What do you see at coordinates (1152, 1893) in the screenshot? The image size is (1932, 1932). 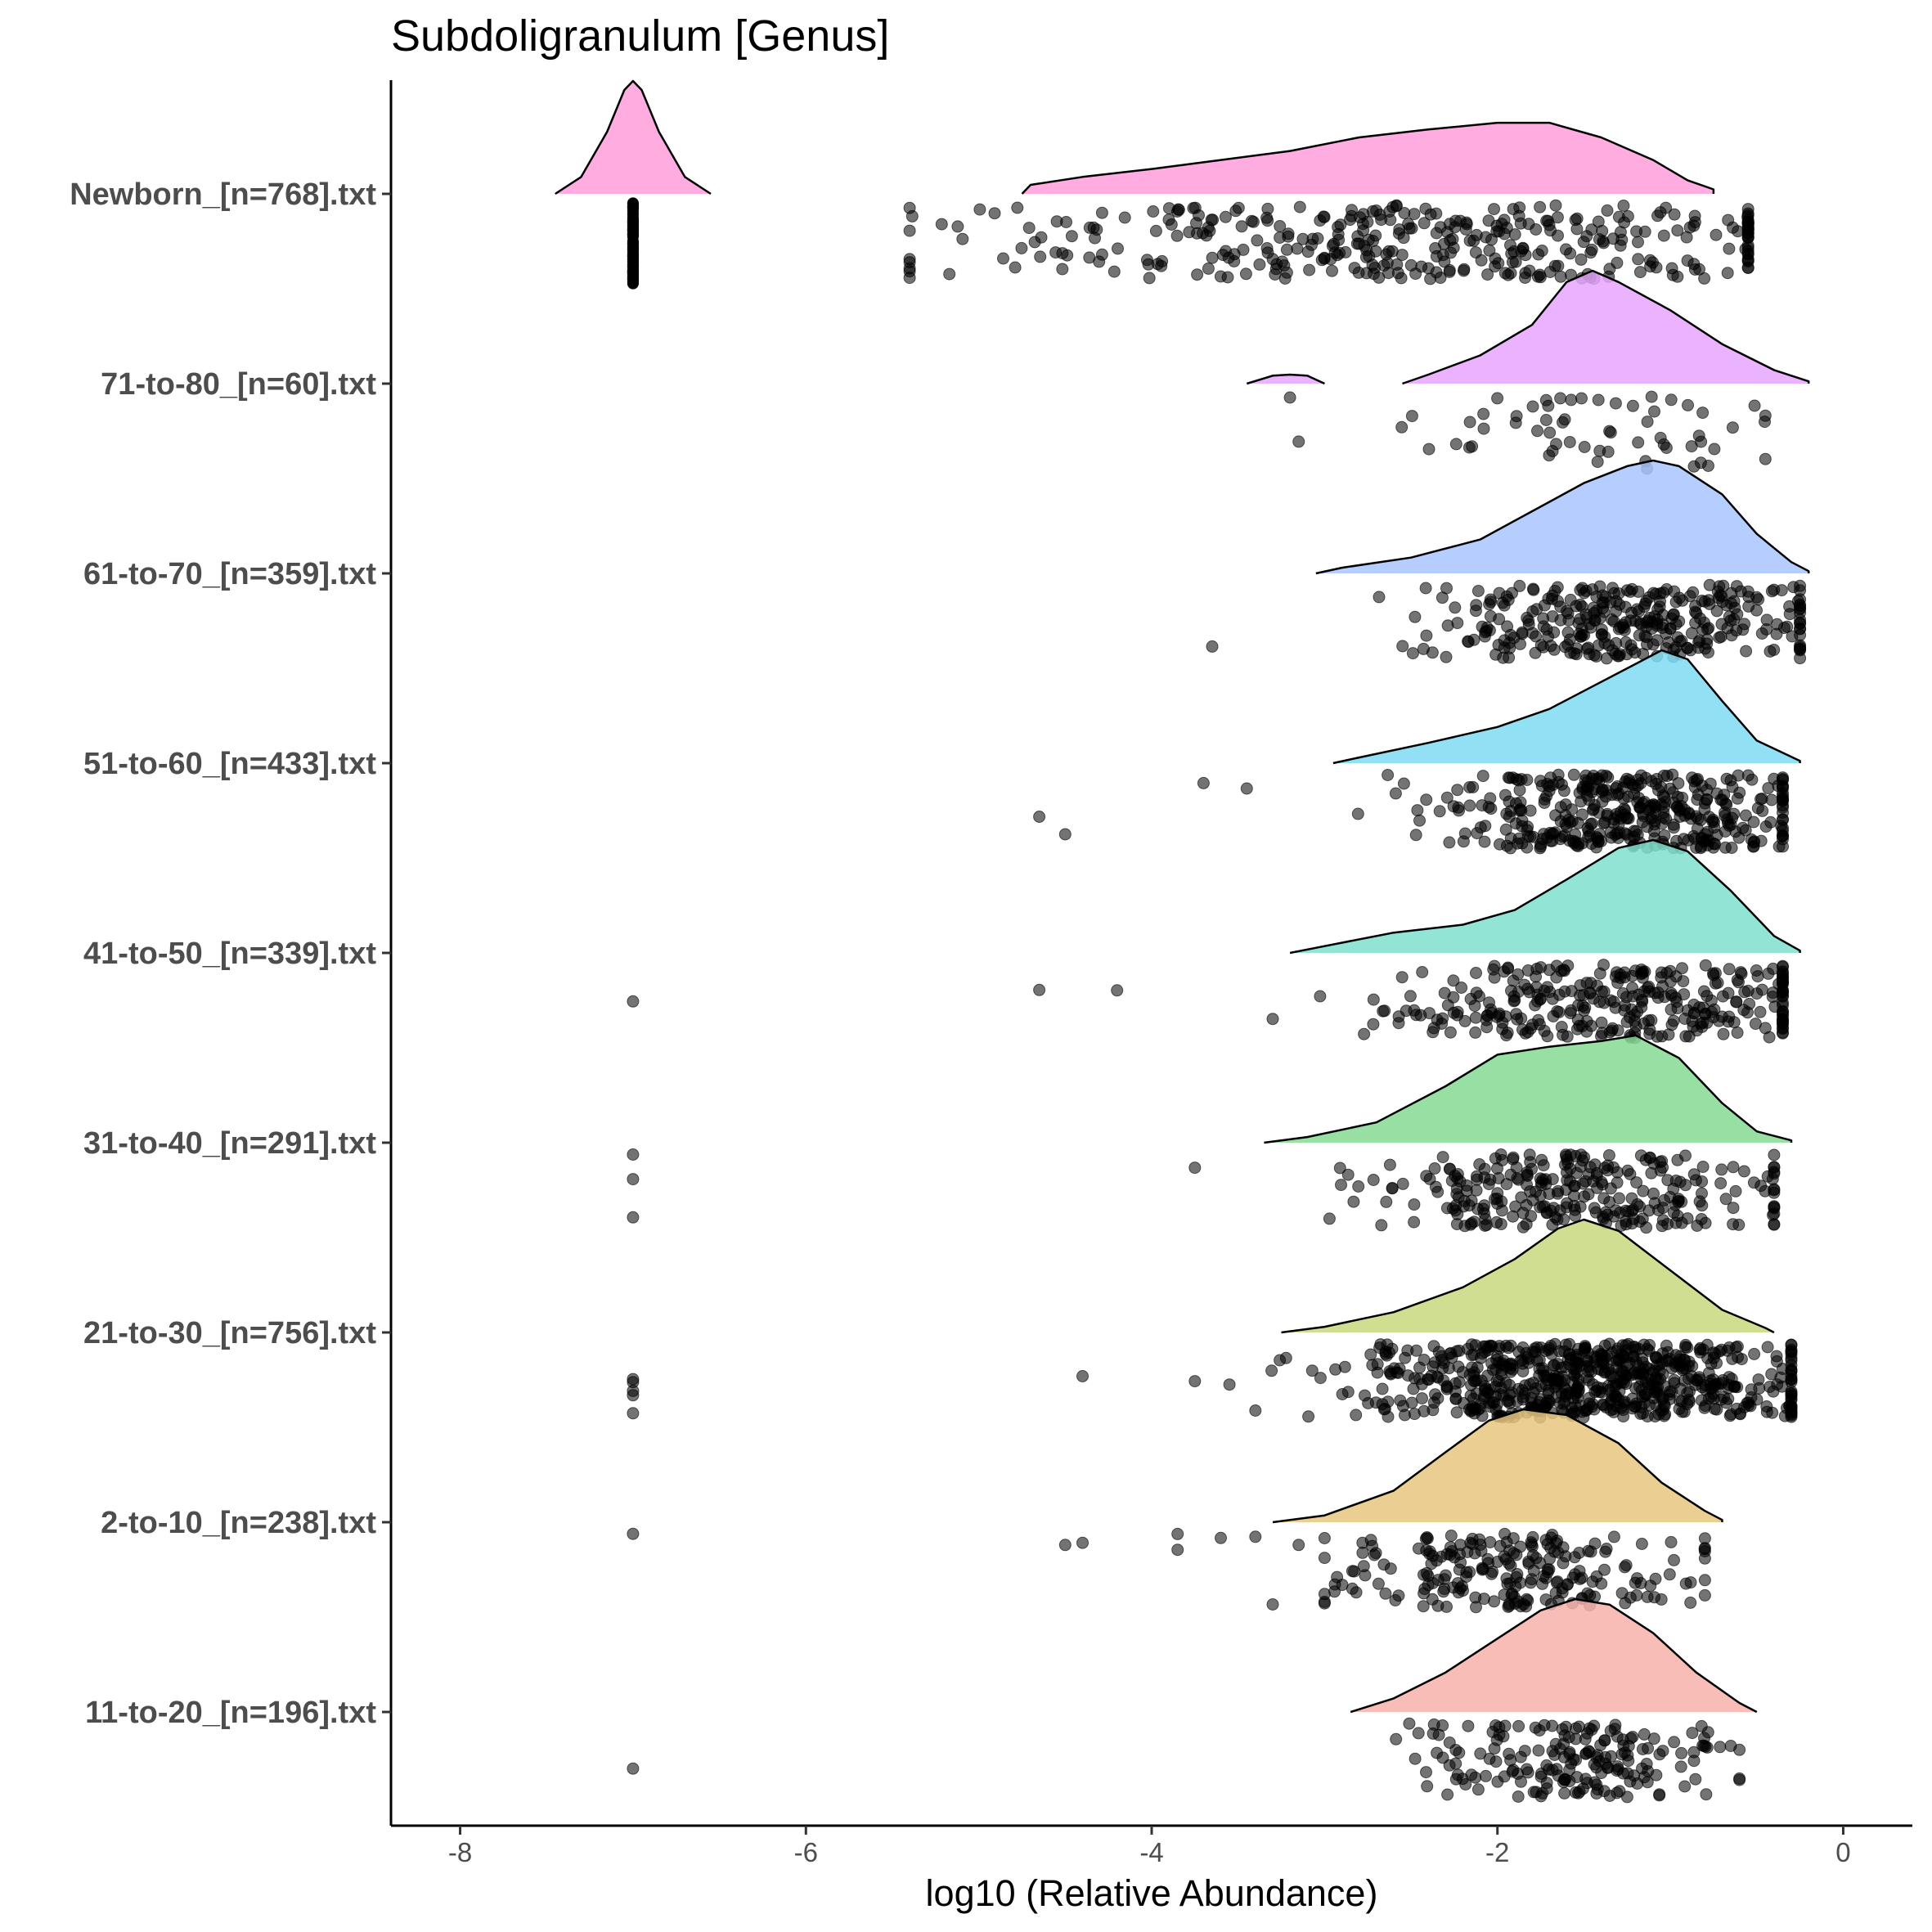 I see `x-axis-label: log10 (Relative Abundance)` at bounding box center [1152, 1893].